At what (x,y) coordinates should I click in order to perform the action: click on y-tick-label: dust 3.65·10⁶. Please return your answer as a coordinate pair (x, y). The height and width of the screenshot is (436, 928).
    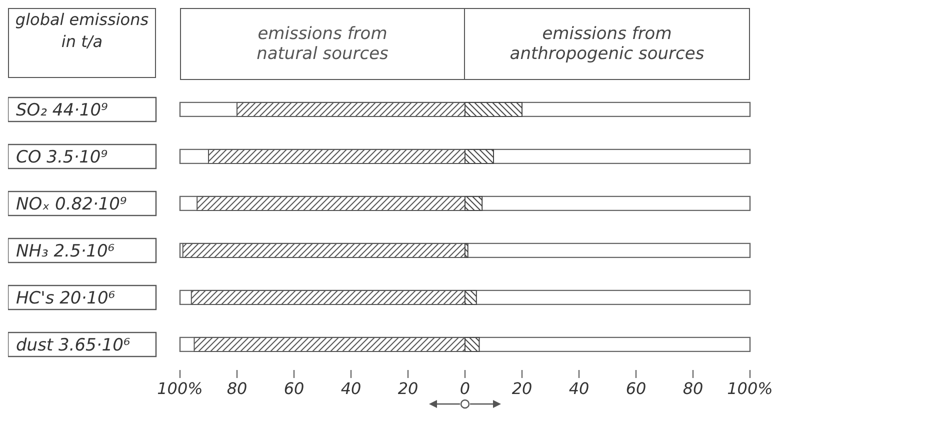
    Looking at the image, I should click on (73, 346).